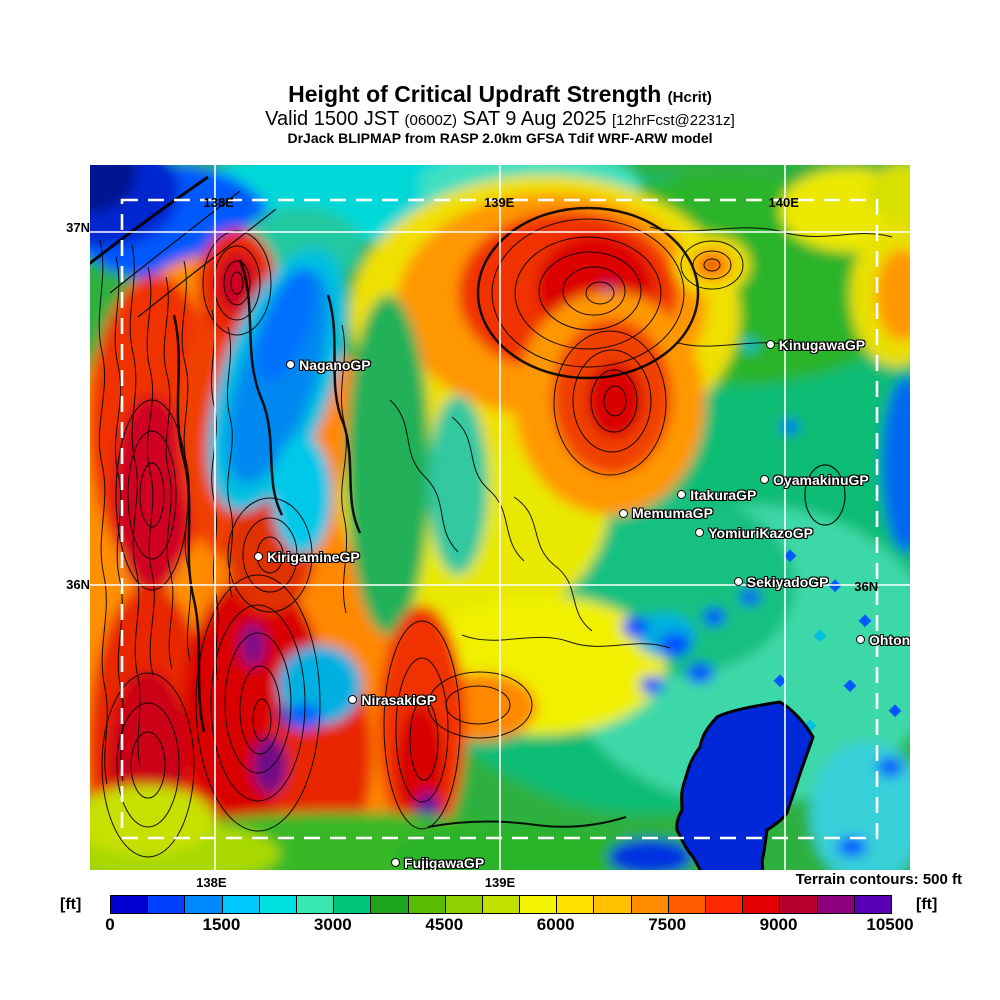  Describe the element at coordinates (399, 699) in the screenshot. I see `site-label: NirasakiGP` at that location.